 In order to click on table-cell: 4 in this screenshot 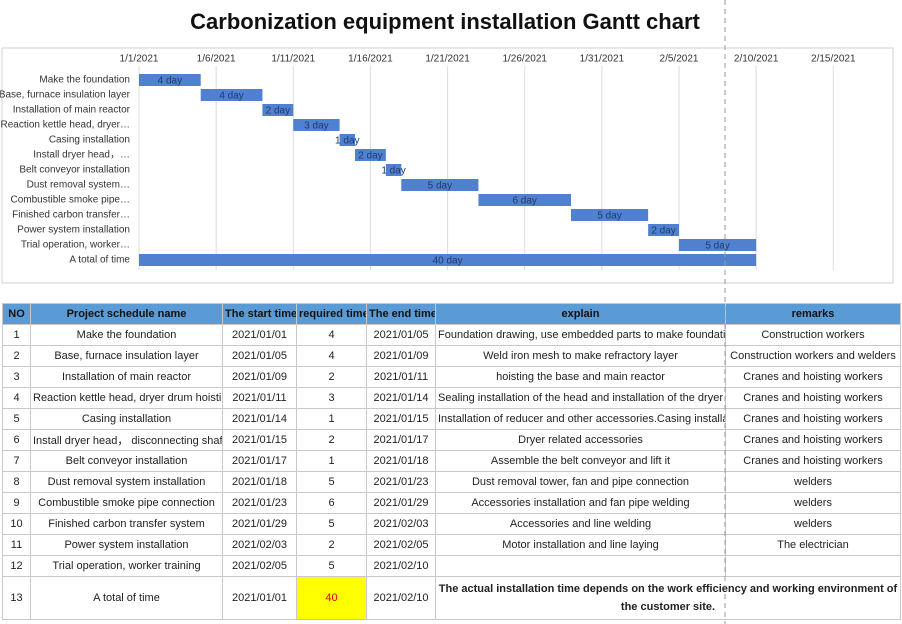, I will do `click(331, 356)`.